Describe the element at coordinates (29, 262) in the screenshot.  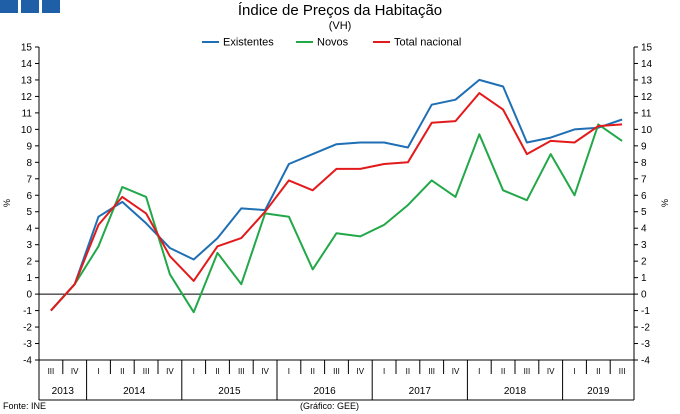
I see `y-tick-label-left: 2` at that location.